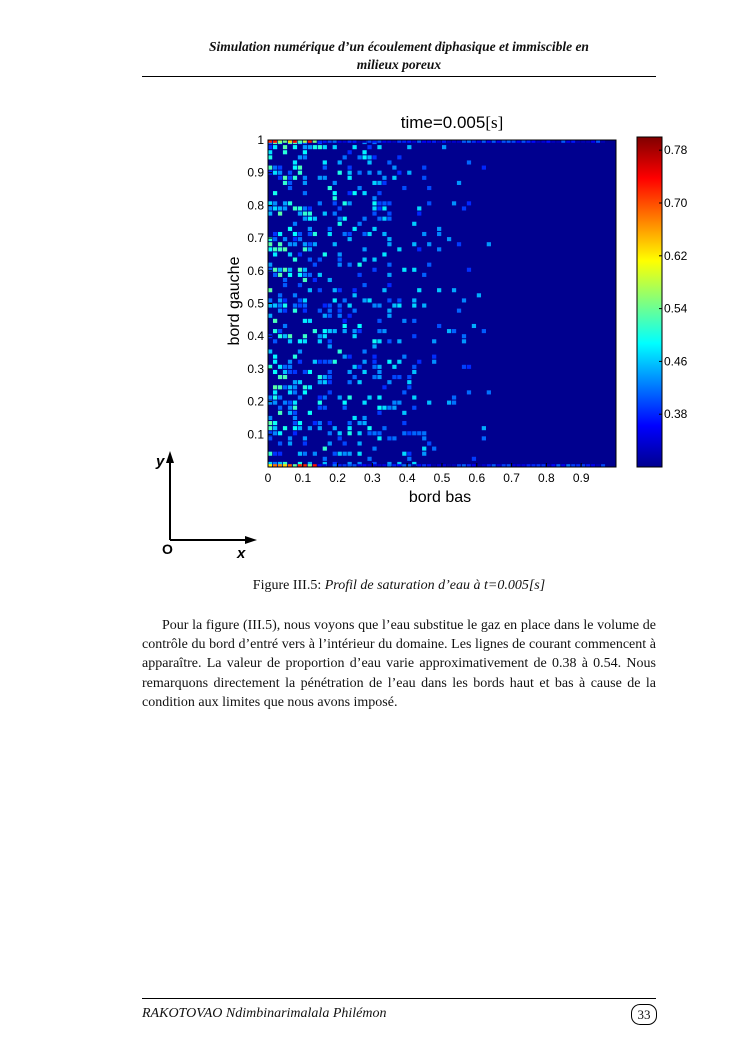 The height and width of the screenshot is (1053, 745). Describe the element at coordinates (251, 540) in the screenshot. I see `x-arrow-head` at that location.